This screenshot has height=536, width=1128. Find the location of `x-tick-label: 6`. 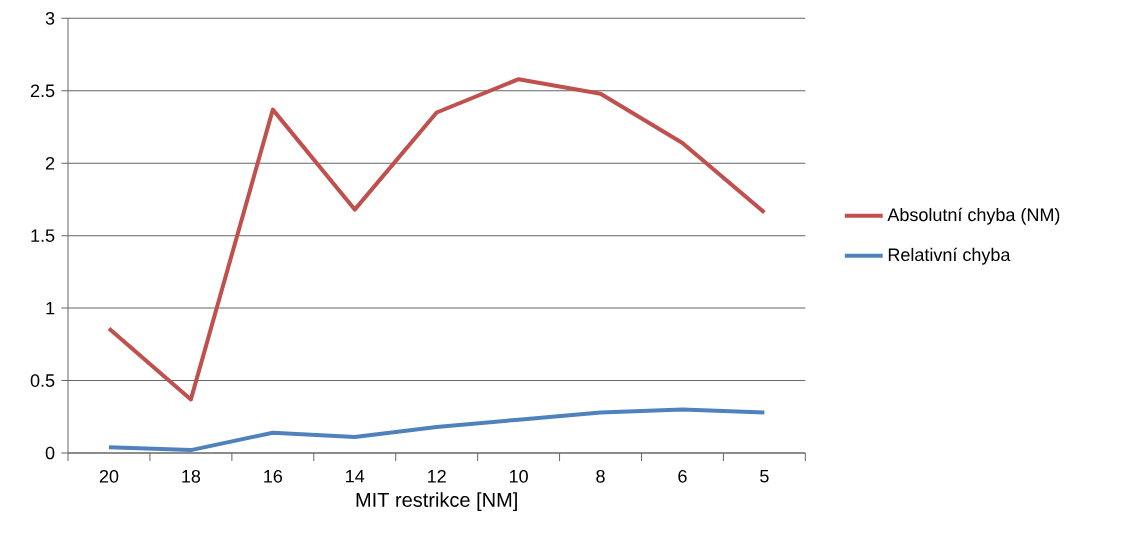

x-tick-label: 6 is located at coordinates (682, 476).